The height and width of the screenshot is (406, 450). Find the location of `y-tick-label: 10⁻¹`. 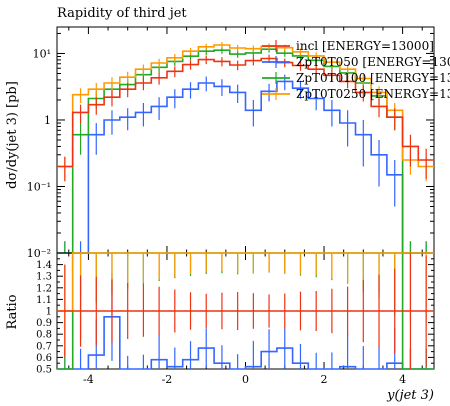

y-tick-label: 10⁻¹ is located at coordinates (39, 186).